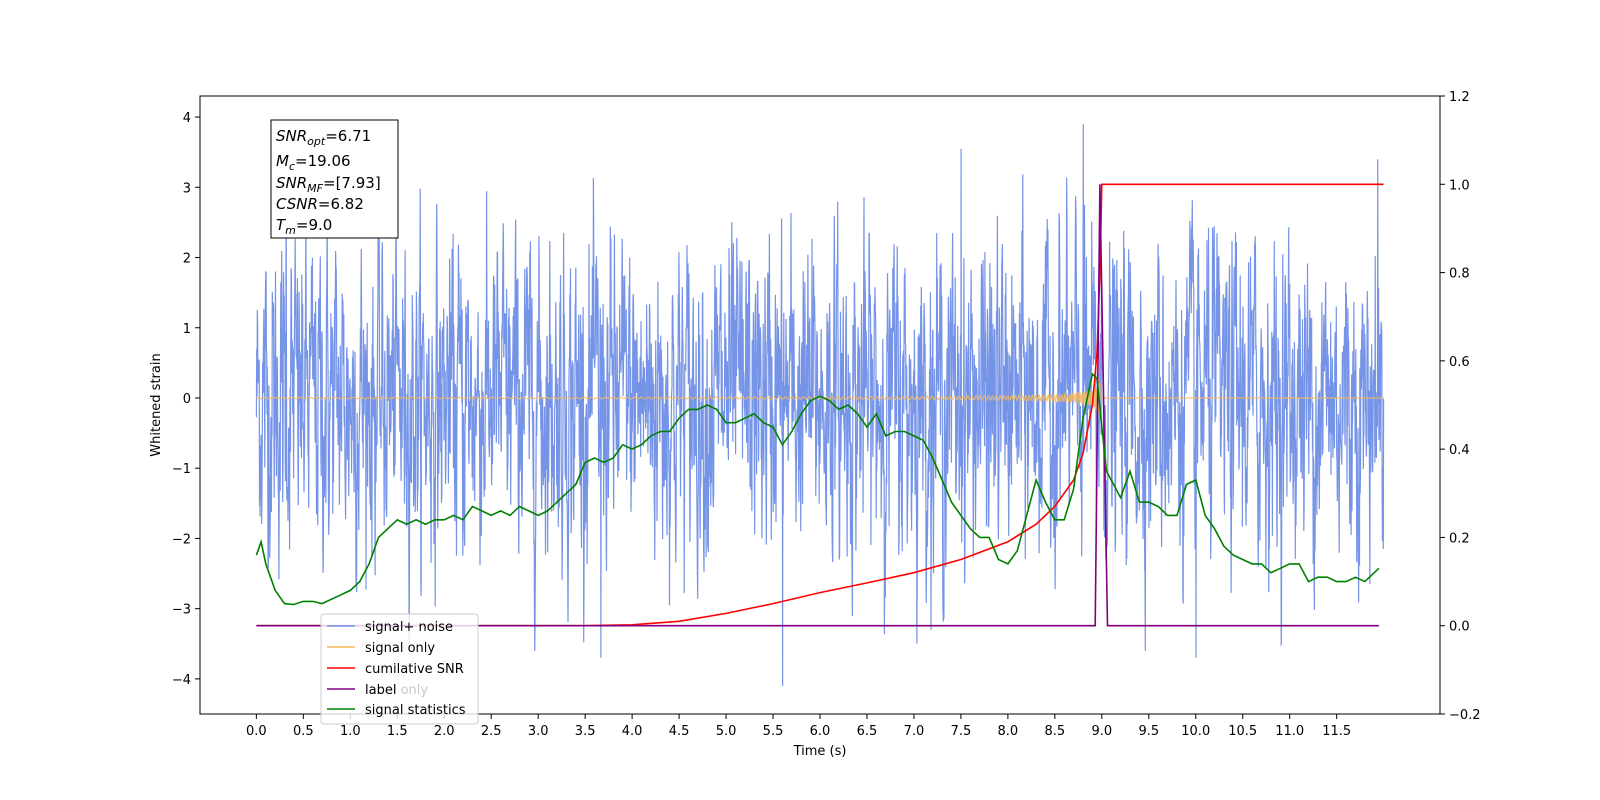 This screenshot has width=1600, height=800. I want to click on x-tick-label-10: 5.0, so click(726, 731).